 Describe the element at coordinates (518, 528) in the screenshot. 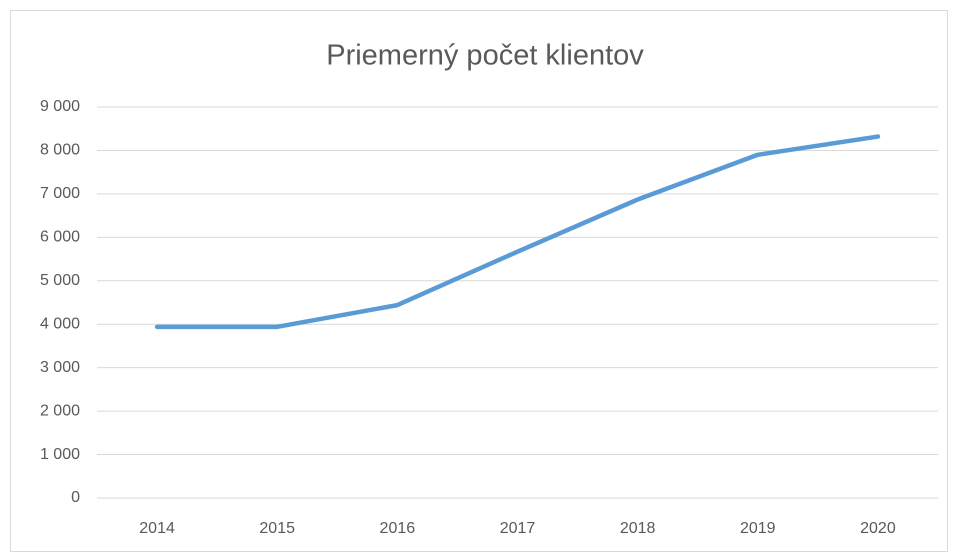

I see `x-tick-label: 2017` at that location.